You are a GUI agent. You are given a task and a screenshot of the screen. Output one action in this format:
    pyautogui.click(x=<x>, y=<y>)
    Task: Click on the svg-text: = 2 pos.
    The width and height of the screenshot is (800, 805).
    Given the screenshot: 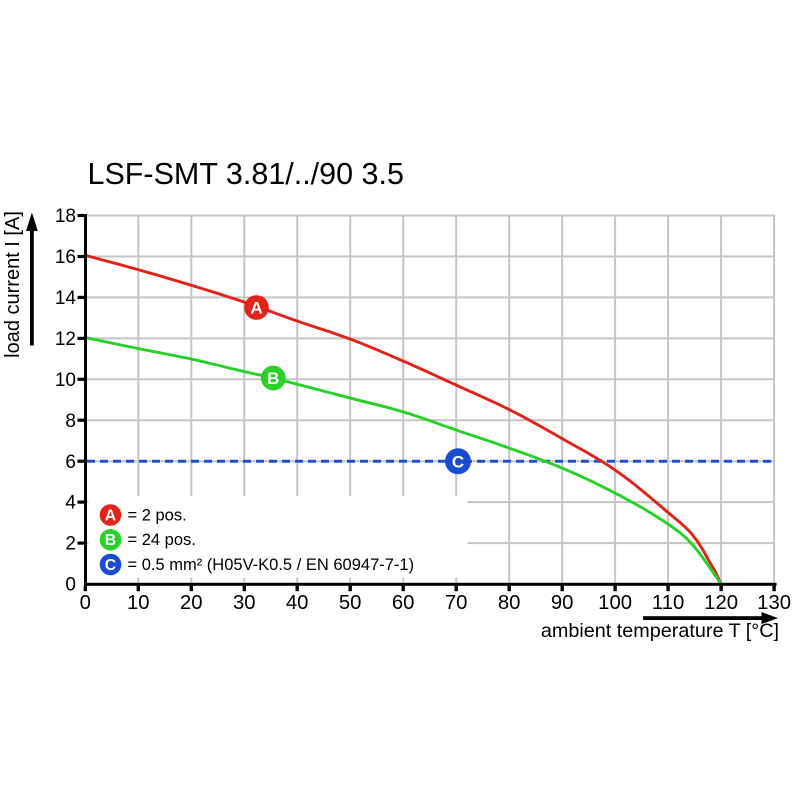 What is the action you would take?
    pyautogui.click(x=157, y=515)
    